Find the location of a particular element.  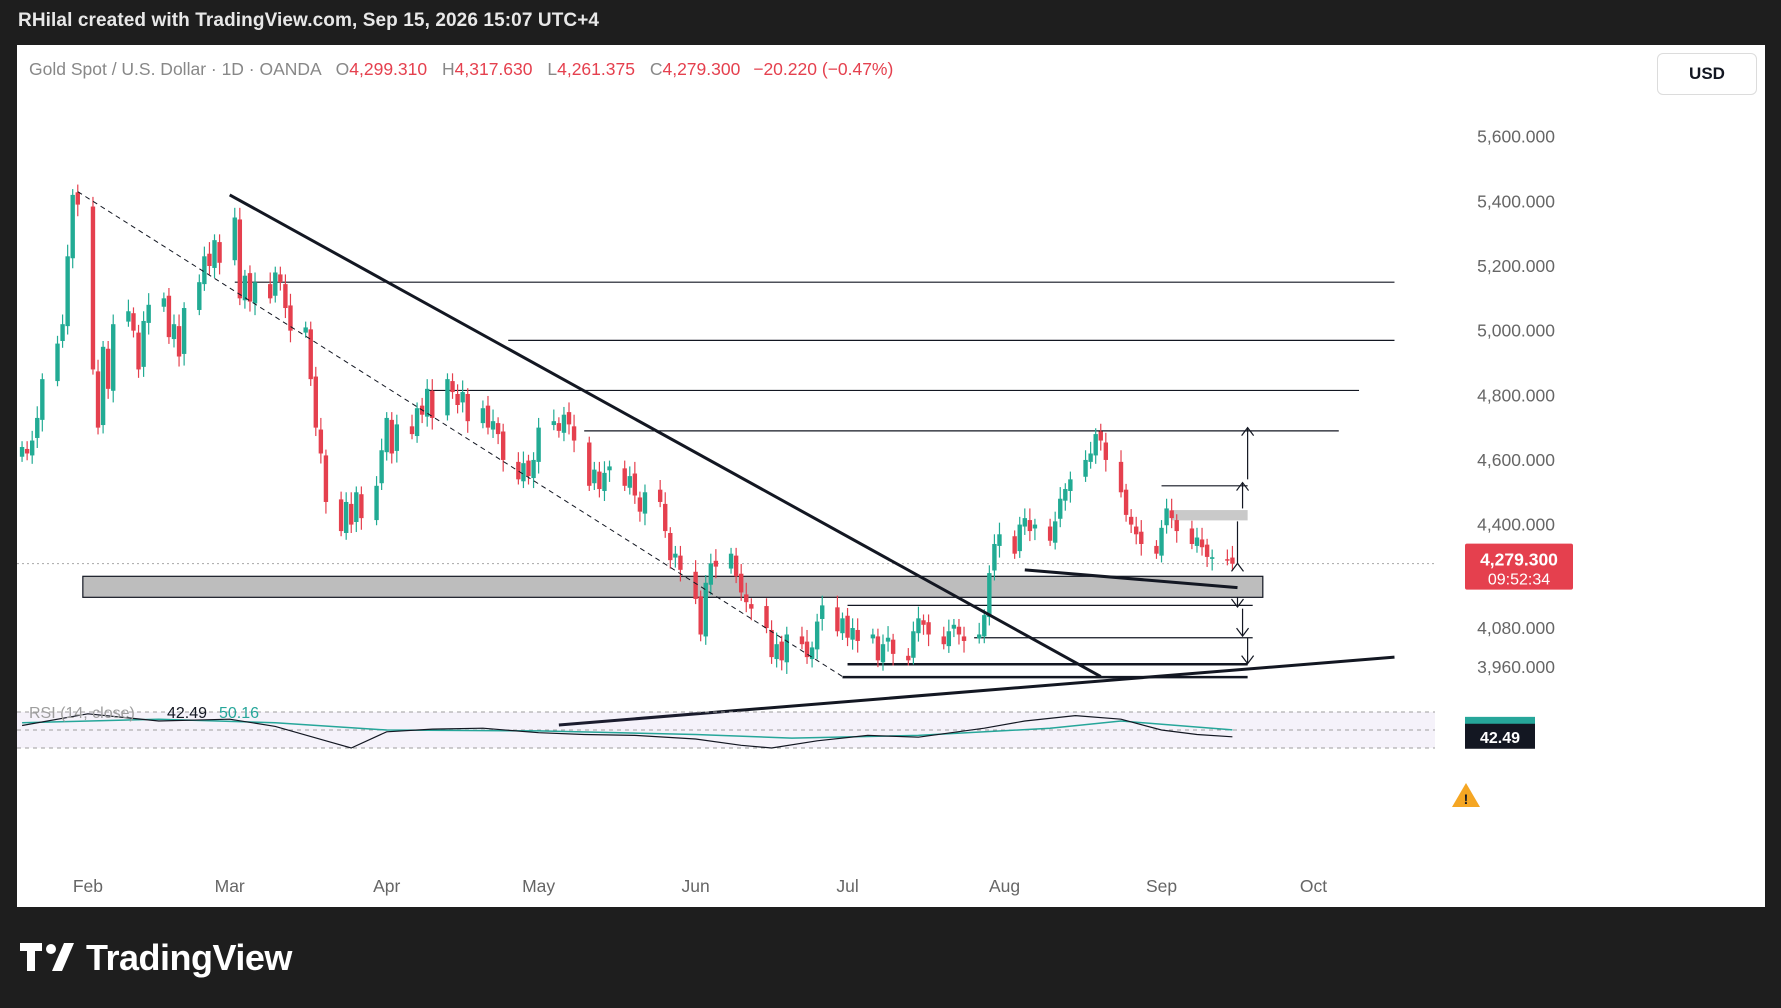

rsi-band is located at coordinates (726, 730).